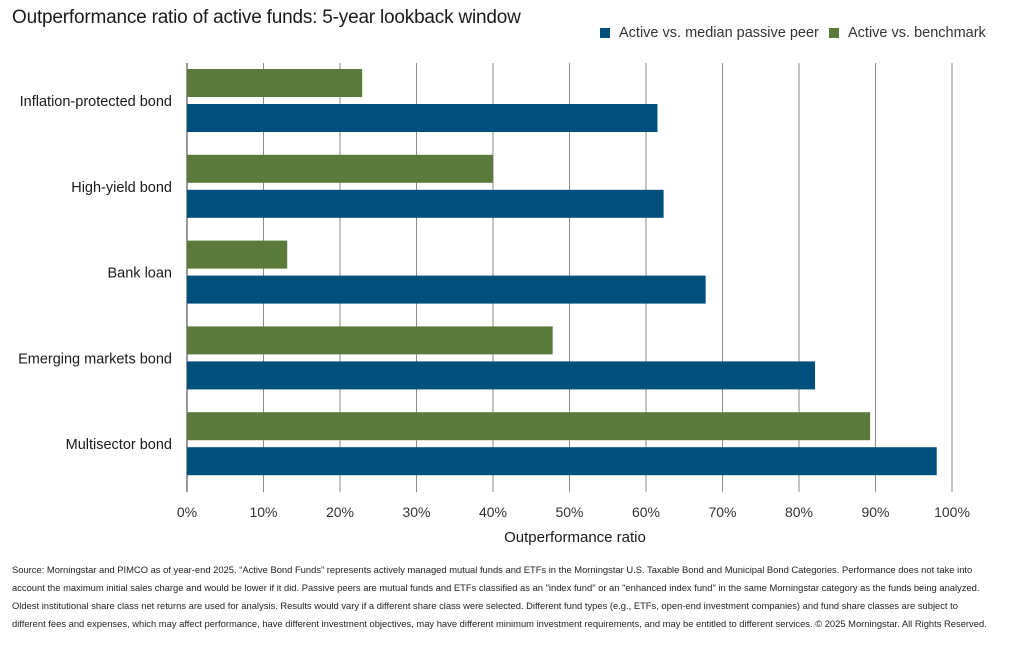 The height and width of the screenshot is (654, 1010). I want to click on x-tick-label: 100%, so click(952, 512).